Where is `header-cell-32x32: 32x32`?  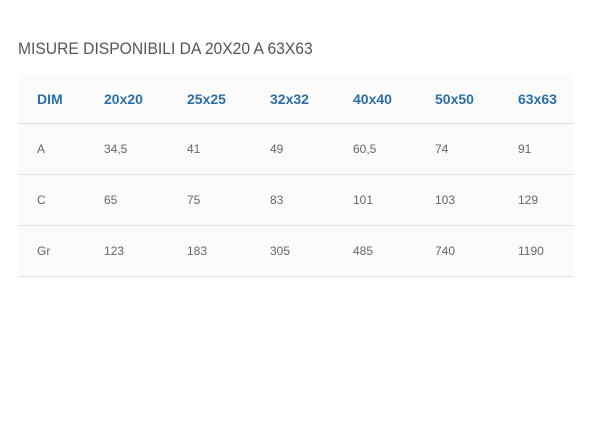 header-cell-32x32: 32x32 is located at coordinates (289, 98).